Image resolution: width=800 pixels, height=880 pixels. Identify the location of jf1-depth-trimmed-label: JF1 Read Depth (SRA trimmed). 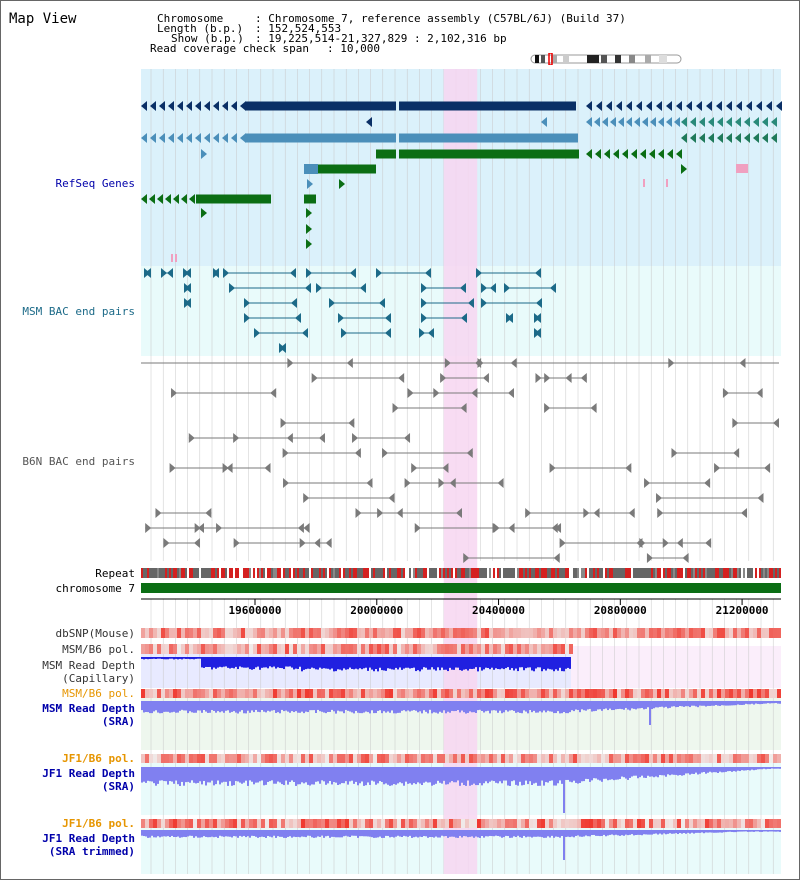
(88, 845).